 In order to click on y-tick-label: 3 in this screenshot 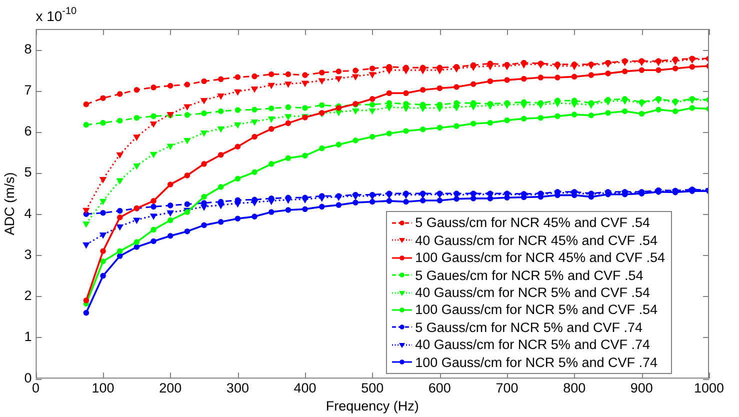, I will do `click(28, 254)`.